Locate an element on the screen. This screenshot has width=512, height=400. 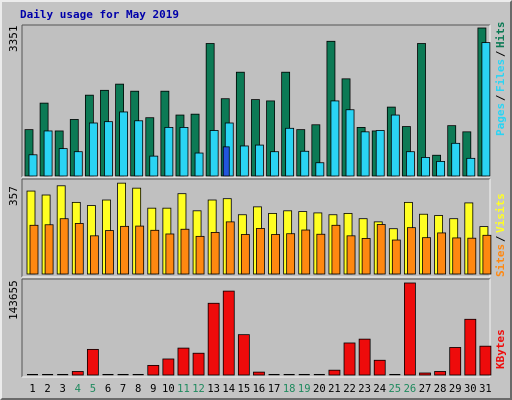
x-tick-day-4: 4 is located at coordinates (78, 389).